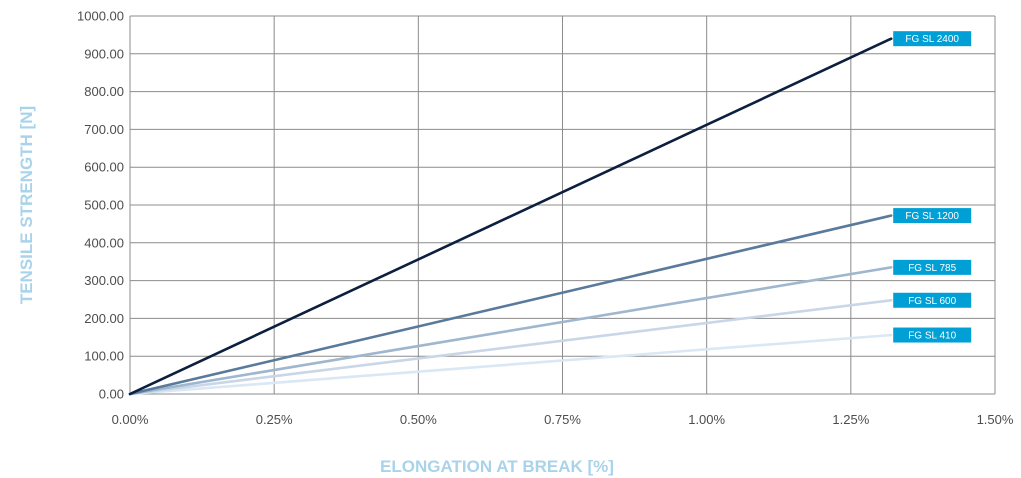 This screenshot has height=478, width=1021. What do you see at coordinates (104, 205) in the screenshot?
I see `y-tick-label: 500.00` at bounding box center [104, 205].